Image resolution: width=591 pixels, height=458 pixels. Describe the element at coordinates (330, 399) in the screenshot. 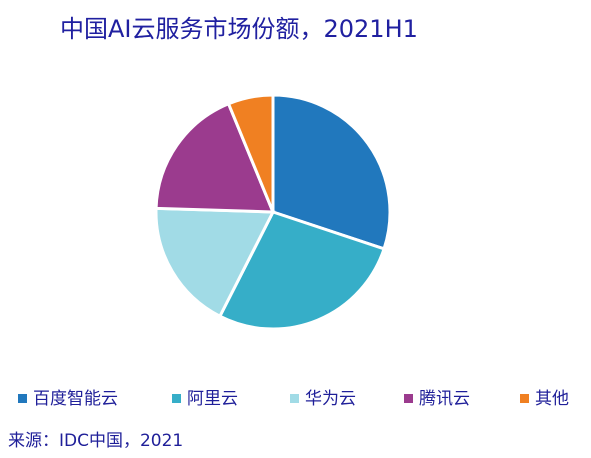

I see `legend-label: 华为云` at that location.